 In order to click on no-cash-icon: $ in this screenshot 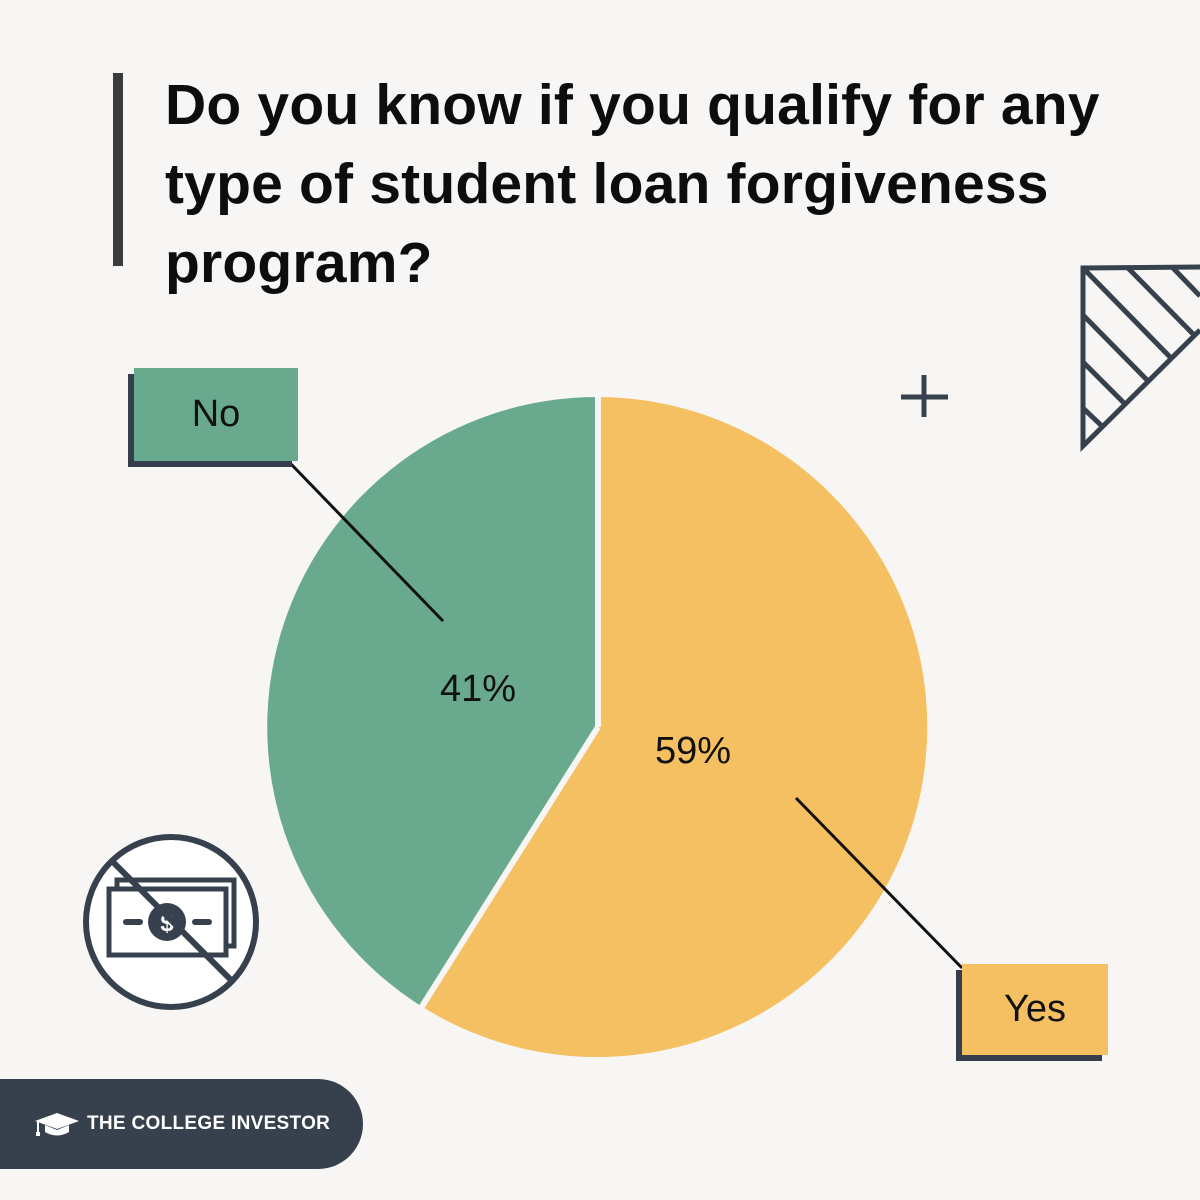, I will do `click(171, 922)`.